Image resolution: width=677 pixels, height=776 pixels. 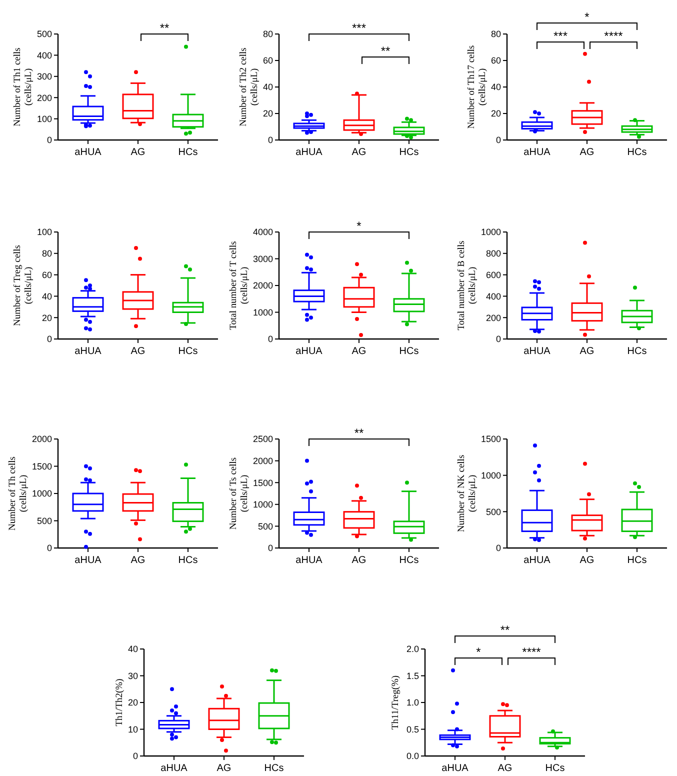 I want to click on y-tick-label: 4000, so click(x=262, y=232).